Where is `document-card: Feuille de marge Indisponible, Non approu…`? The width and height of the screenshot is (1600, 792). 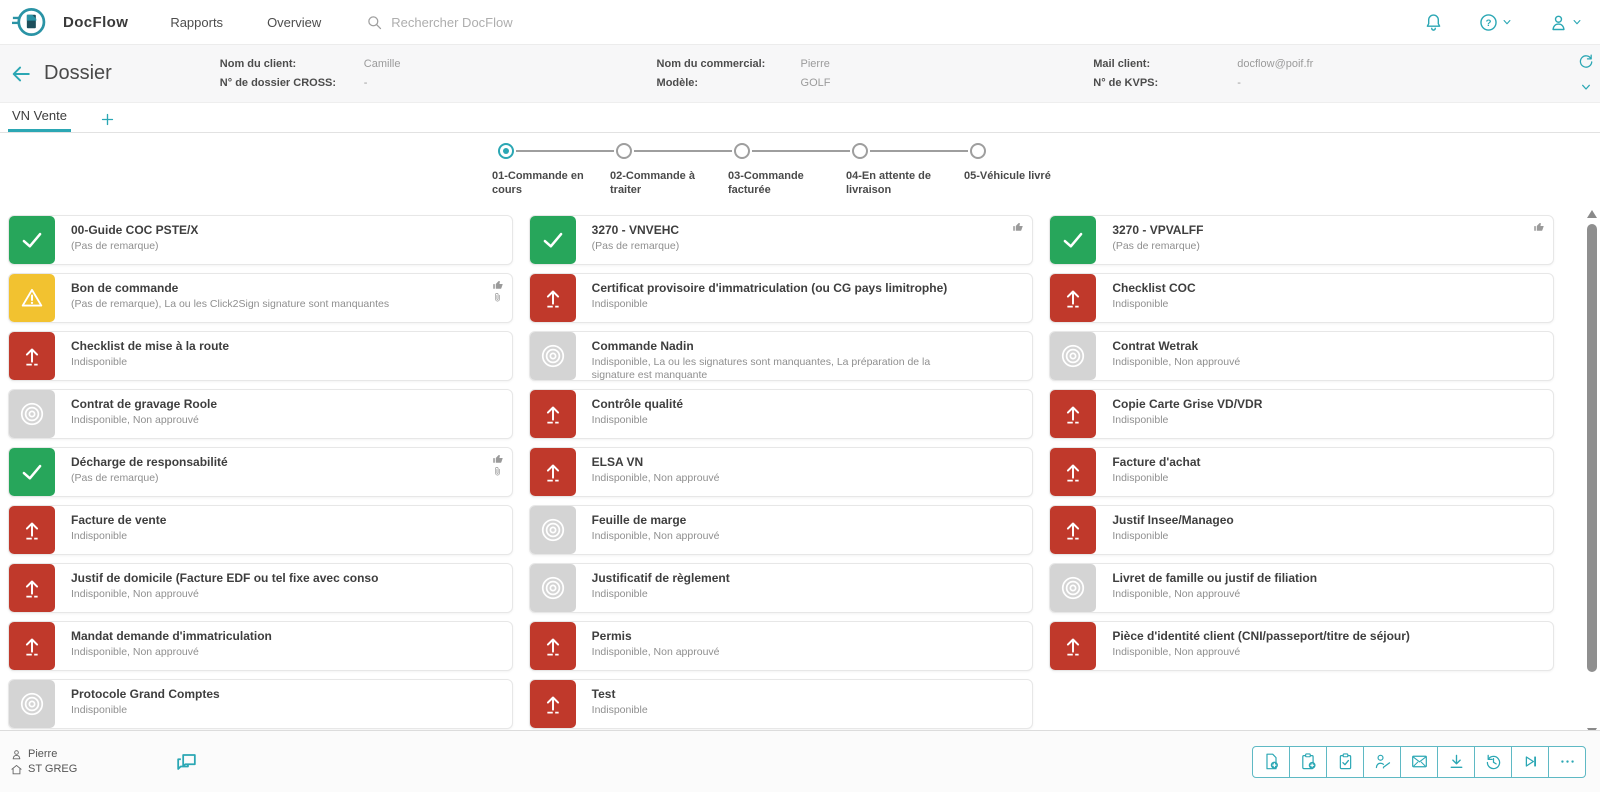
document-card: Feuille de marge Indisponible, Non approu… is located at coordinates (781, 530).